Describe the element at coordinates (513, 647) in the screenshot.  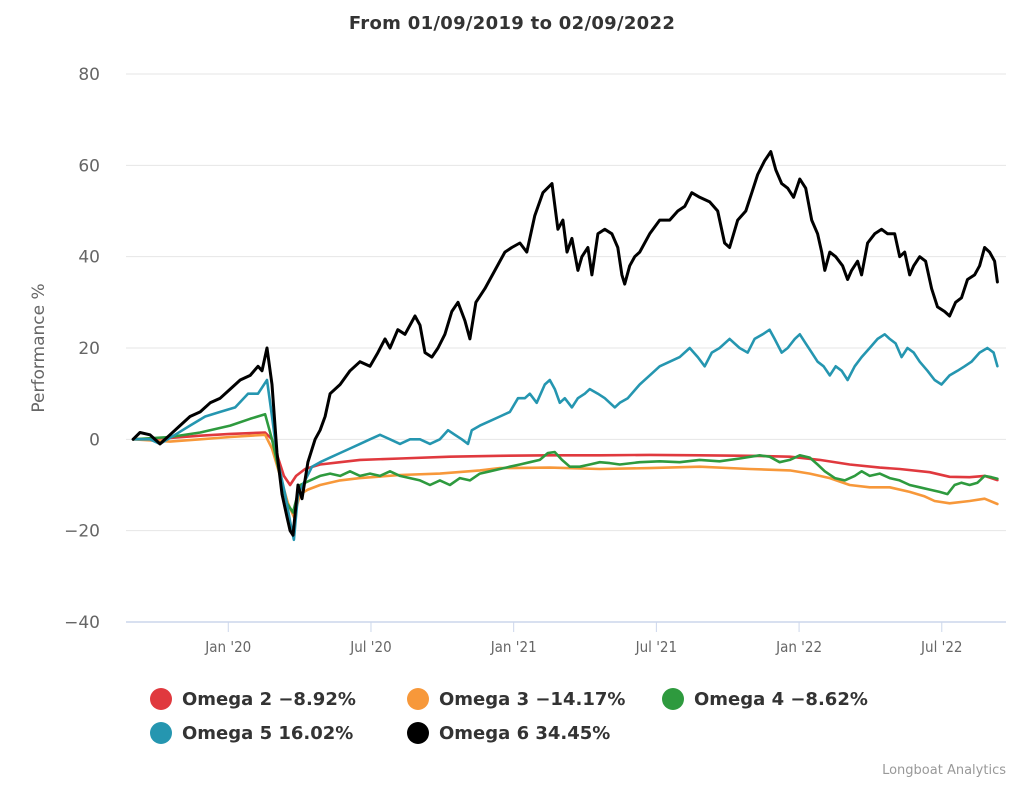
I see `x-tick-label: Jan '21` at that location.